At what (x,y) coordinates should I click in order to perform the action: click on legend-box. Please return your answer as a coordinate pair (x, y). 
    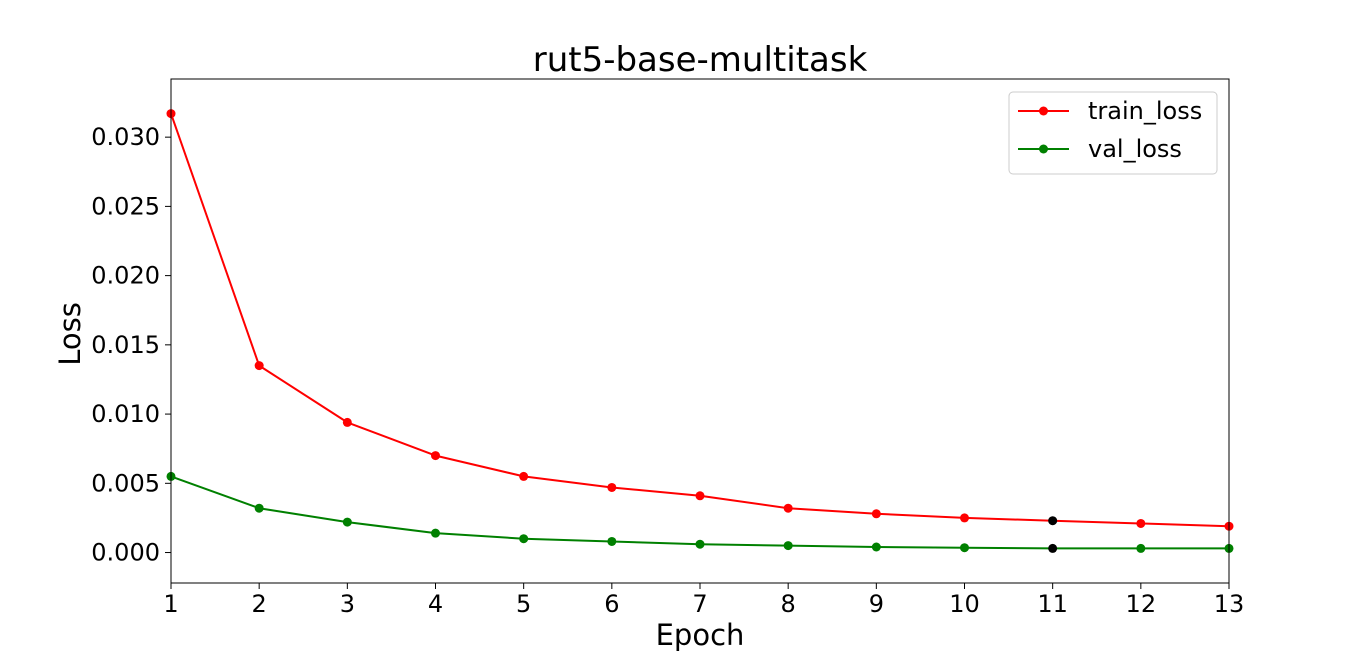
    Looking at the image, I should click on (1113, 133).